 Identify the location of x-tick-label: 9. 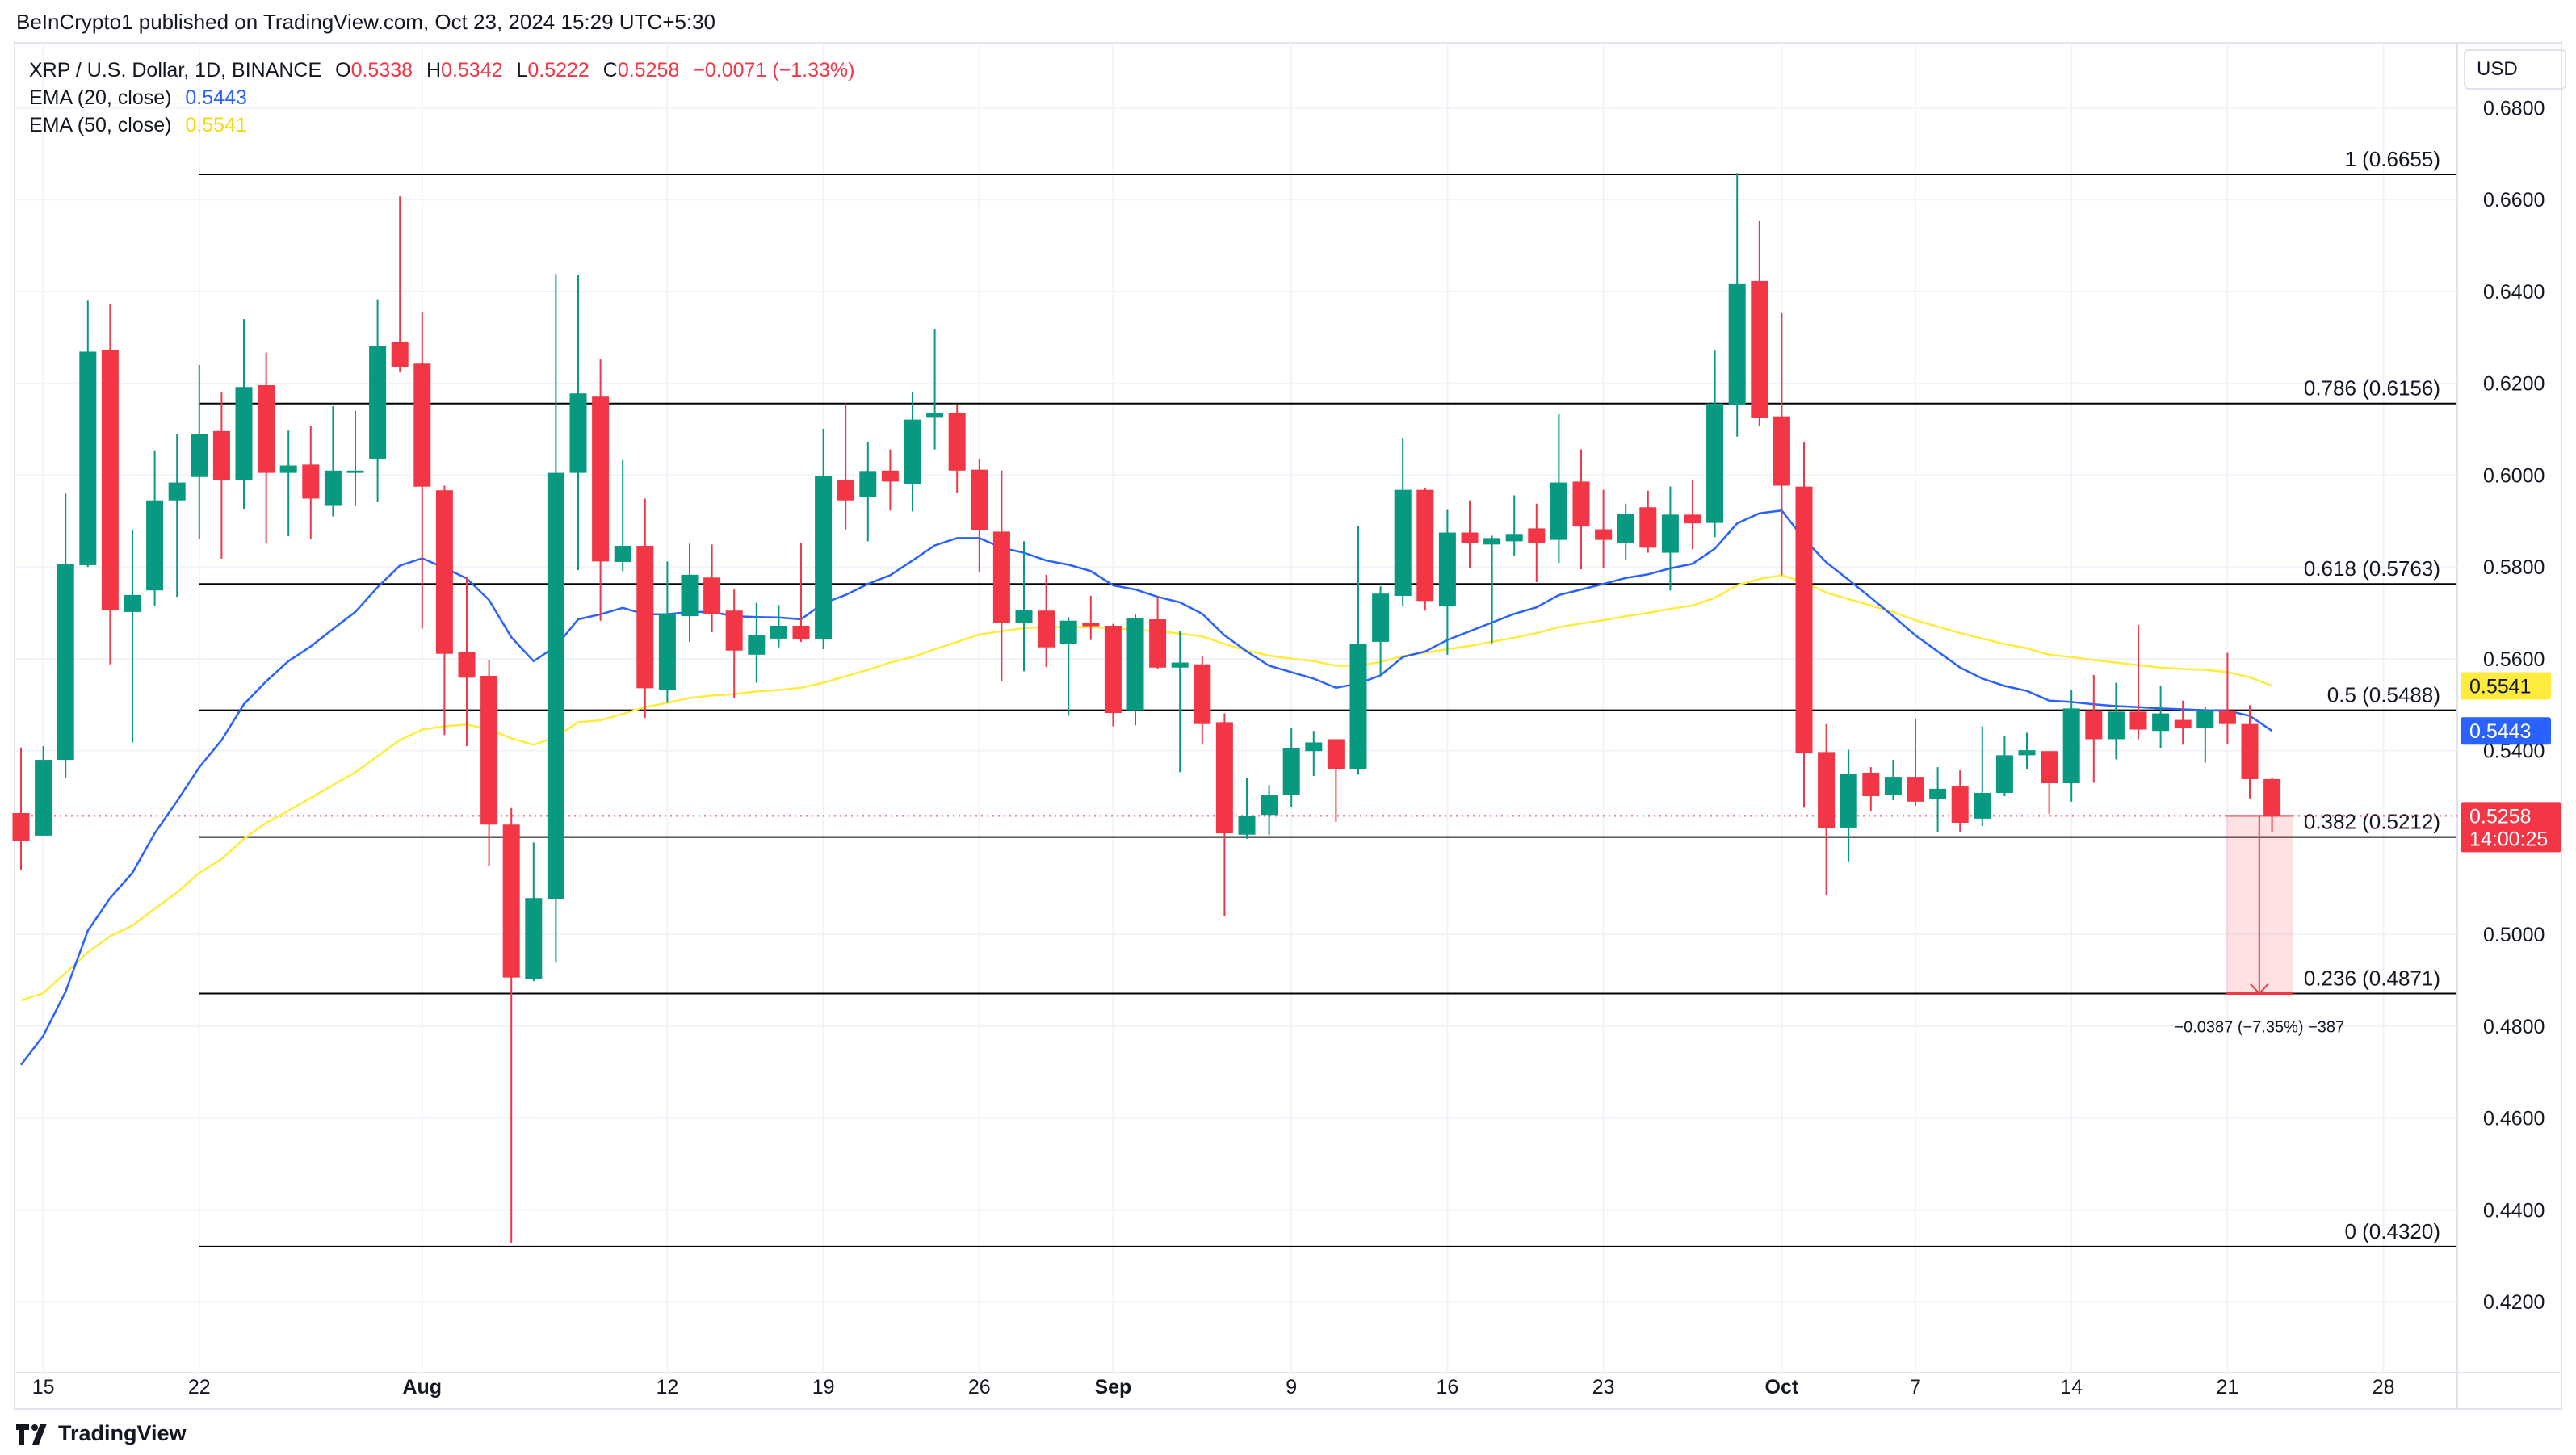
(1291, 1387).